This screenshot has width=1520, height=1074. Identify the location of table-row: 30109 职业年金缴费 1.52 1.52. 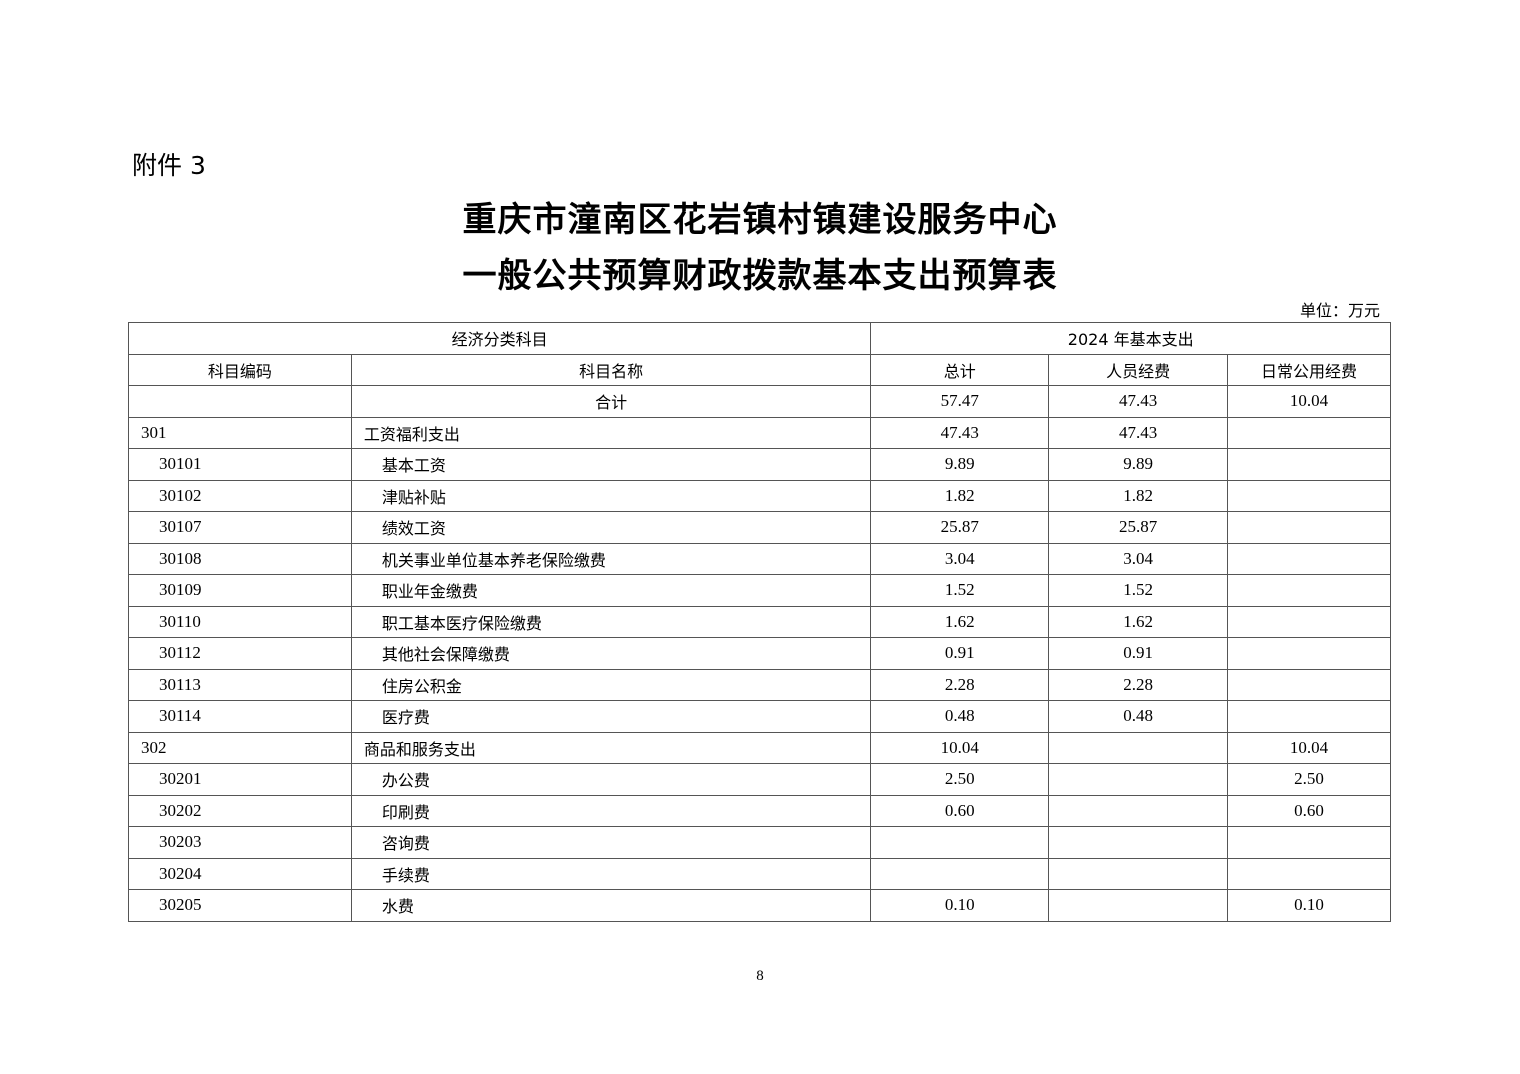
(759, 590).